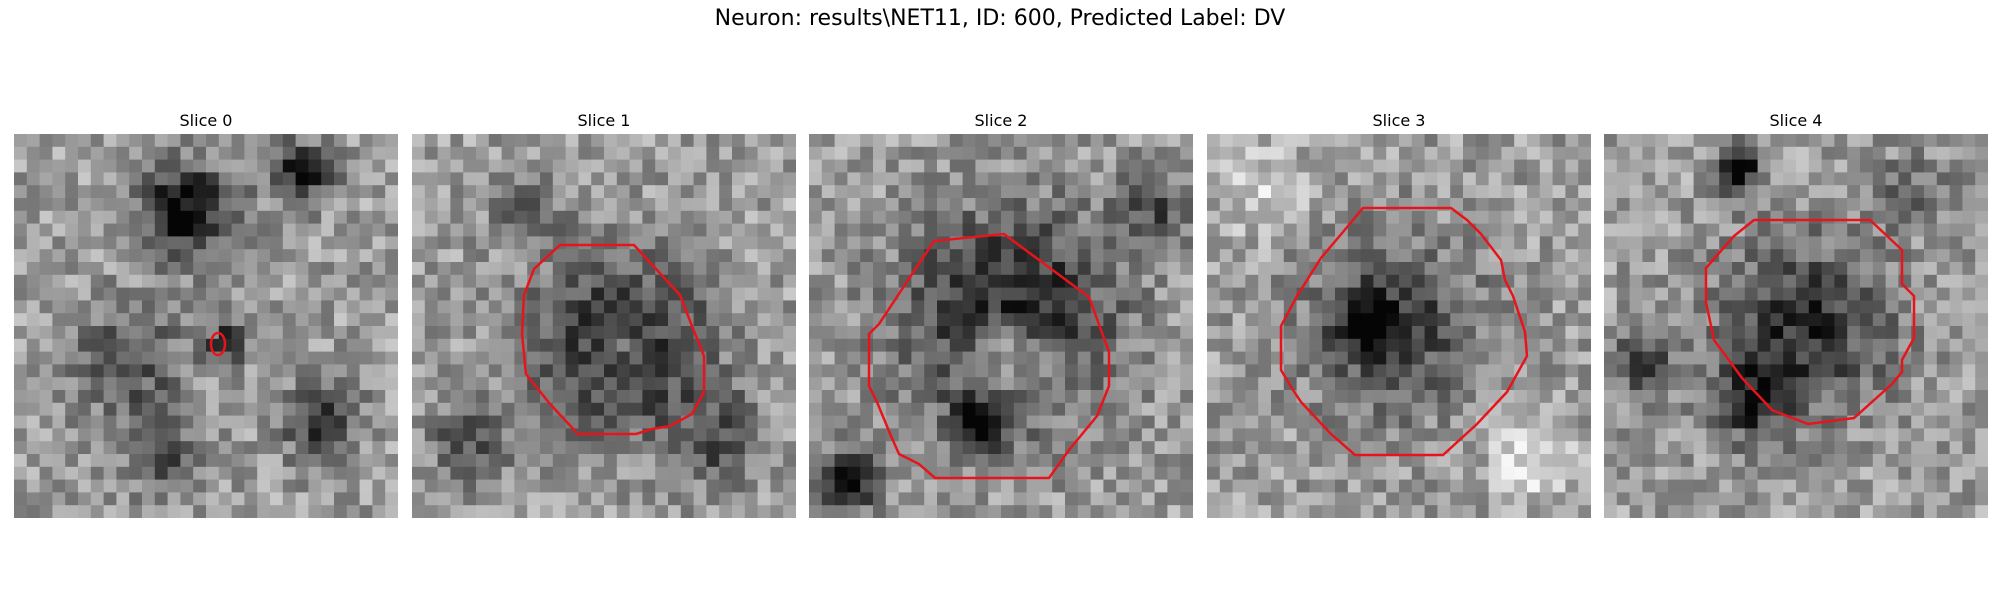 The height and width of the screenshot is (600, 2000). I want to click on slice-title: Slice 2, so click(1001, 120).